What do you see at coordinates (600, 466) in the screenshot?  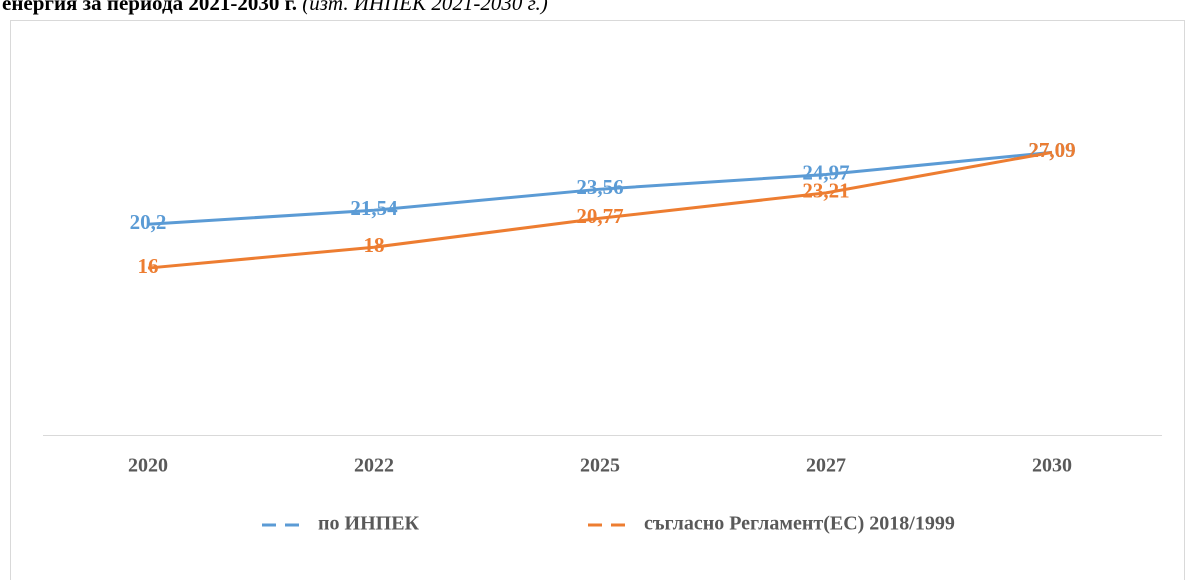 I see `x-tick-label: 2025` at bounding box center [600, 466].